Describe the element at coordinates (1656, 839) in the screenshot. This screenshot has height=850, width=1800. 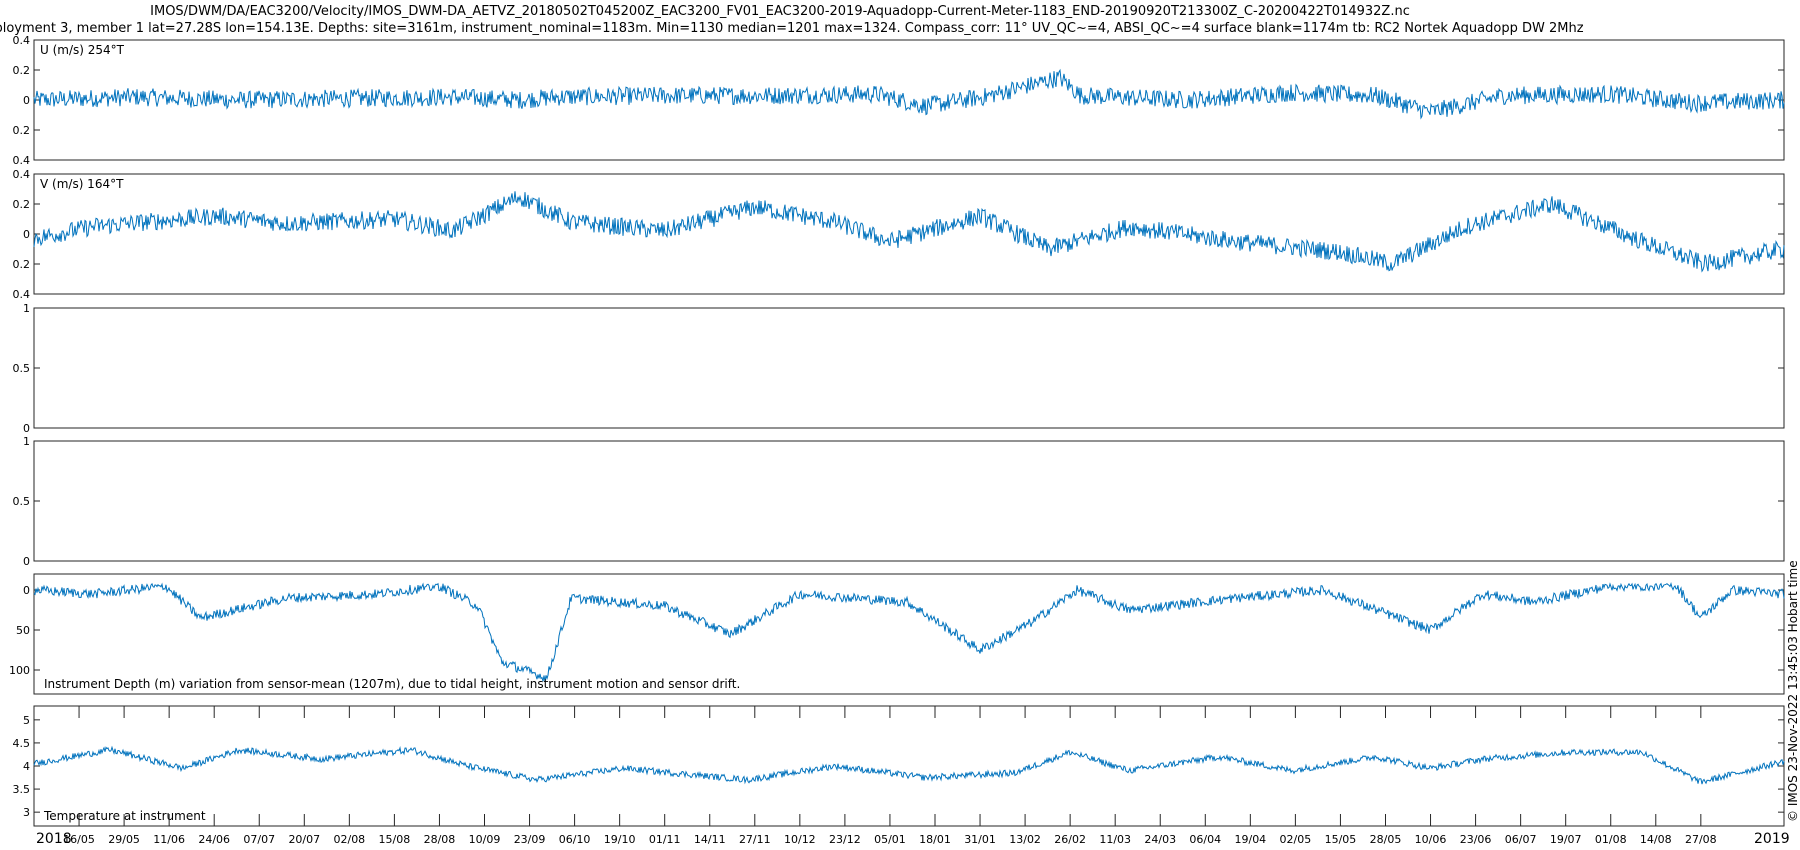
I see `x-tick-label: 14/08` at that location.